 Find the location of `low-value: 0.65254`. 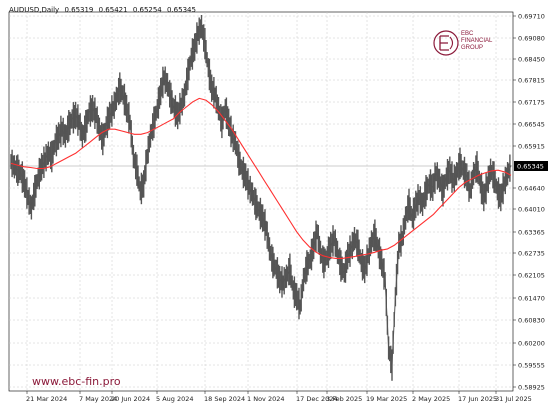

low-value: 0.65254 is located at coordinates (147, 10).